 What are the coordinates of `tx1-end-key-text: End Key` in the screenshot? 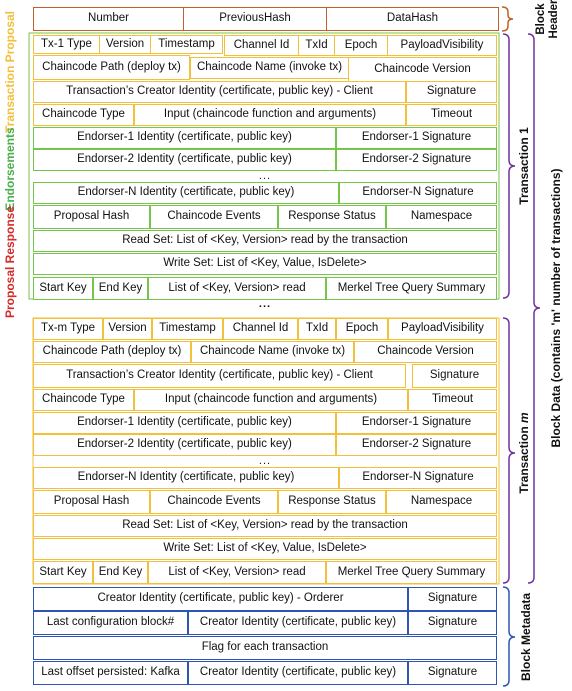 It's located at (120, 287).